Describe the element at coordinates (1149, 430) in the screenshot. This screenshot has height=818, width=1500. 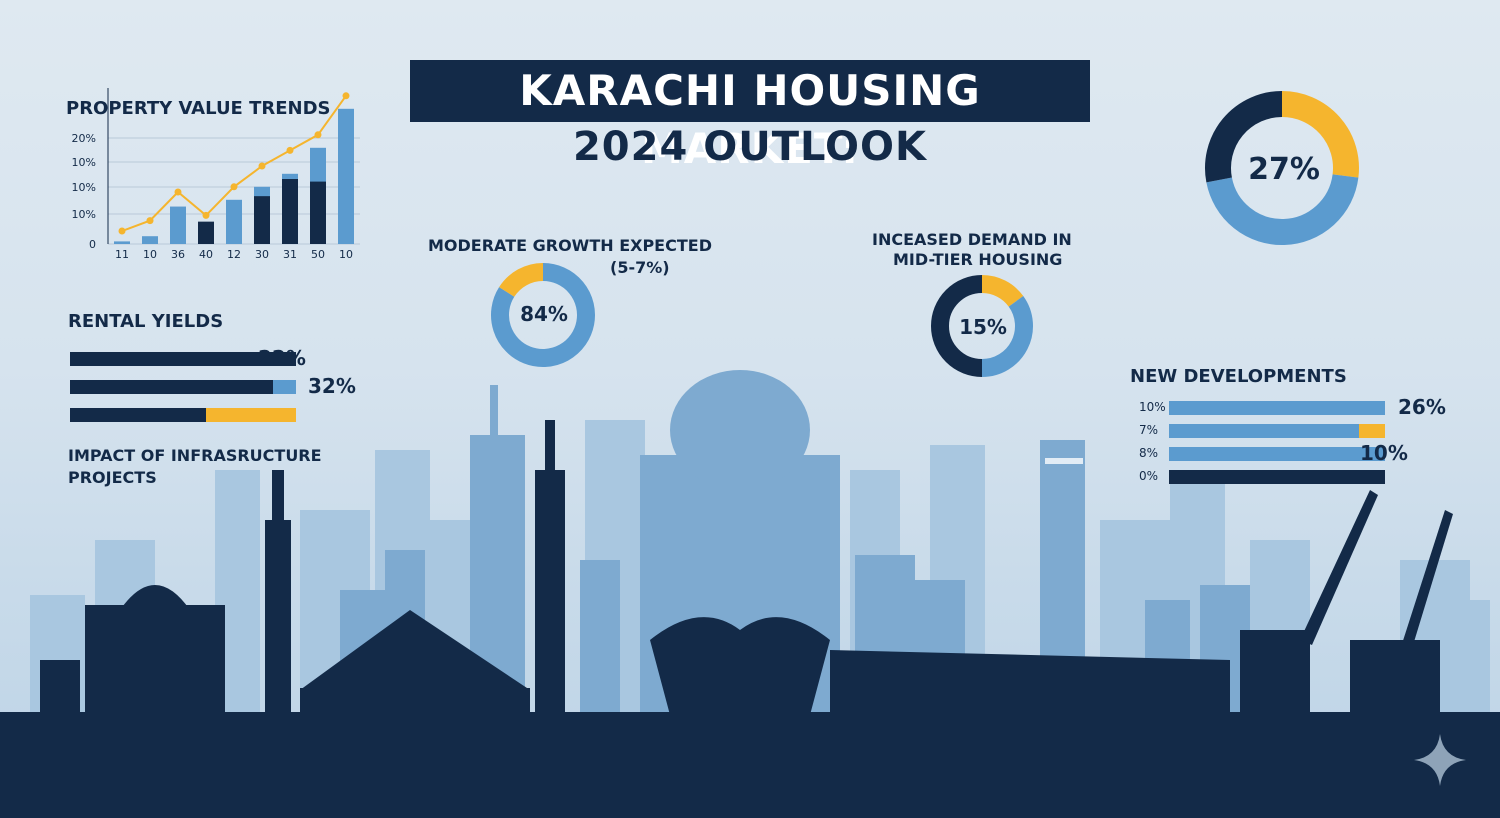
I see `bar-tick-label: 7%` at that location.